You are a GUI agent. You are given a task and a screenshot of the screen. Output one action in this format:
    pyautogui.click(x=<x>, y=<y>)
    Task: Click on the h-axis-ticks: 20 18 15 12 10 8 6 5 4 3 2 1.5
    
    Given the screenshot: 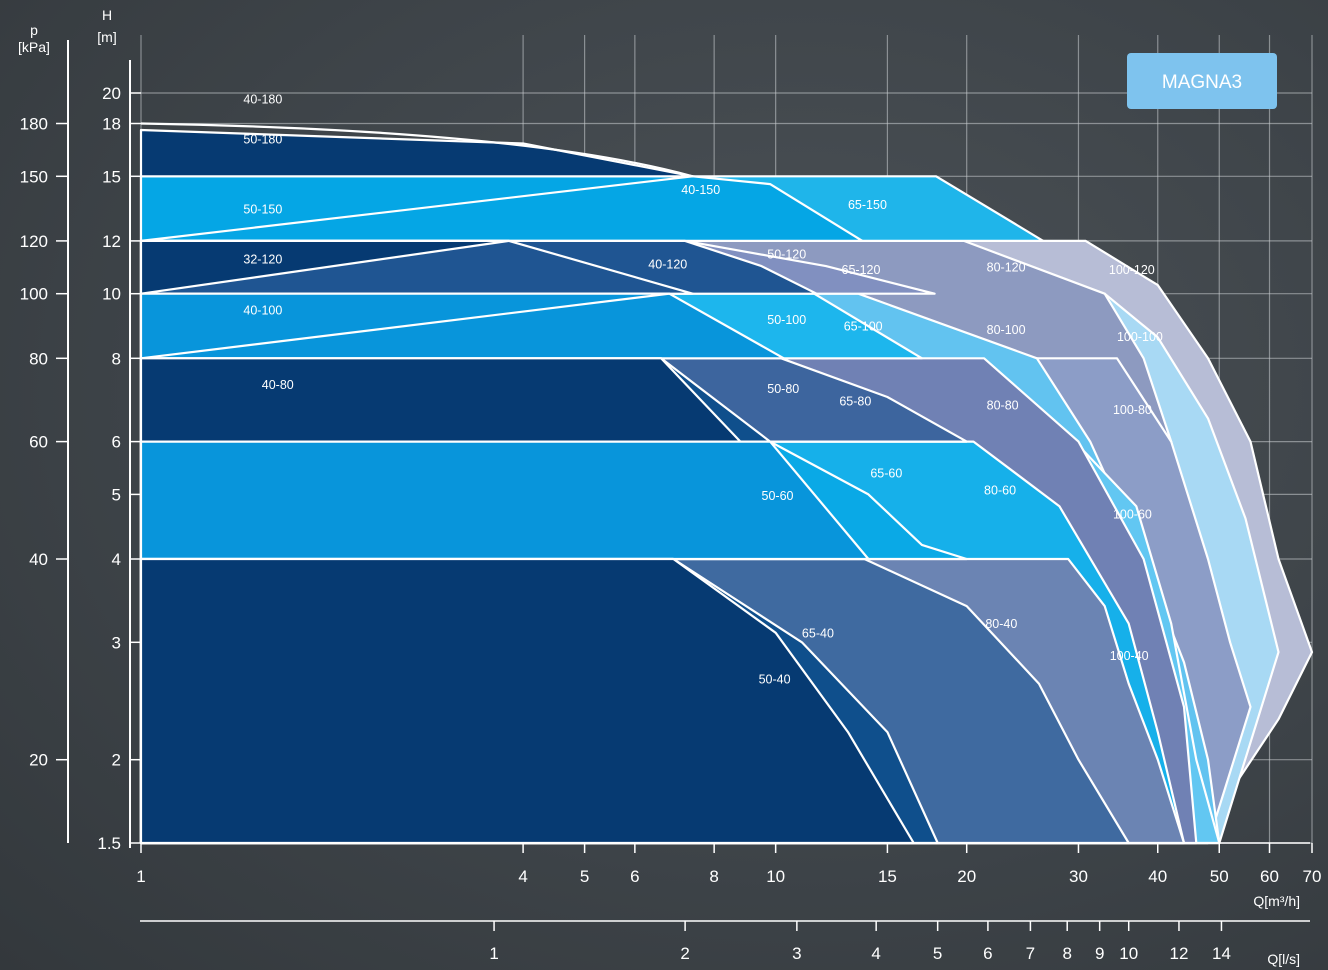 What is the action you would take?
    pyautogui.click(x=119, y=468)
    